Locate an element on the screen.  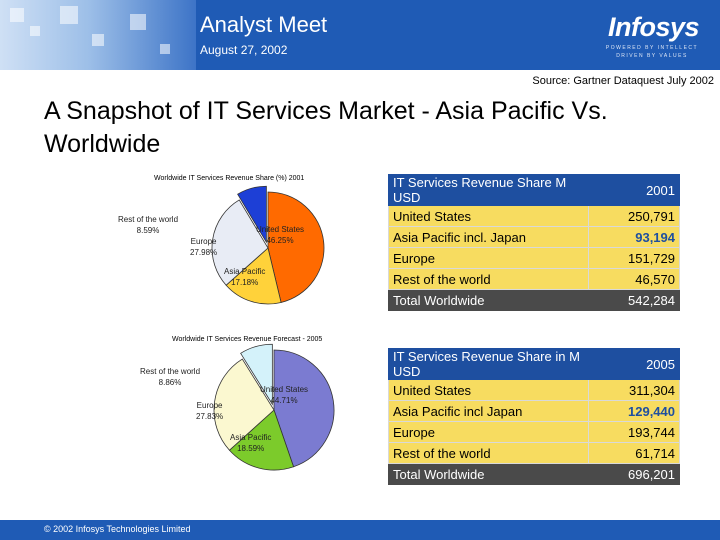
table-row: Europe 193,744 is located at coordinates (534, 432).